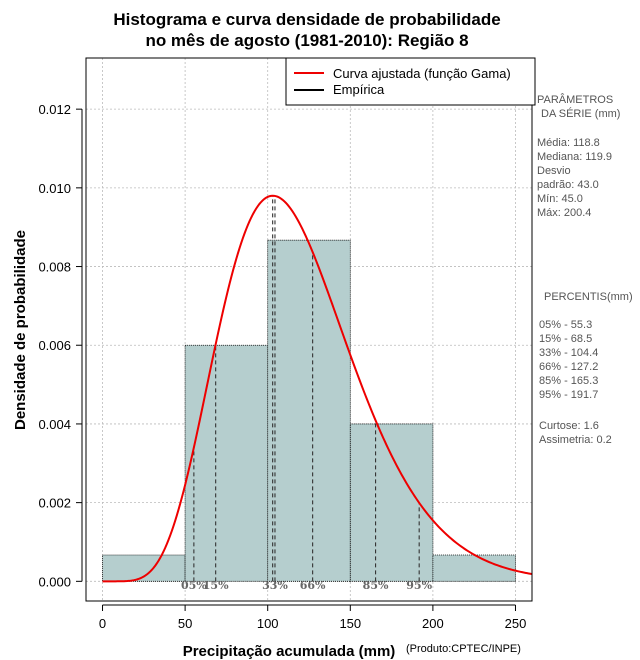 Image resolution: width=640 pixels, height=660 pixels. What do you see at coordinates (568, 395) in the screenshot?
I see `percentile-95: 95% - 191.7` at bounding box center [568, 395].